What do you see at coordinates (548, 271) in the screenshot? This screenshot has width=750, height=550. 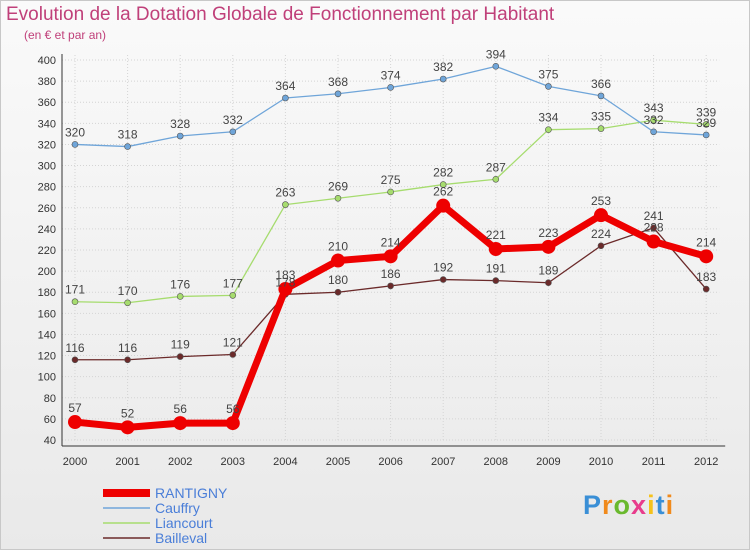 I see `data-label-bailleval: 189` at bounding box center [548, 271].